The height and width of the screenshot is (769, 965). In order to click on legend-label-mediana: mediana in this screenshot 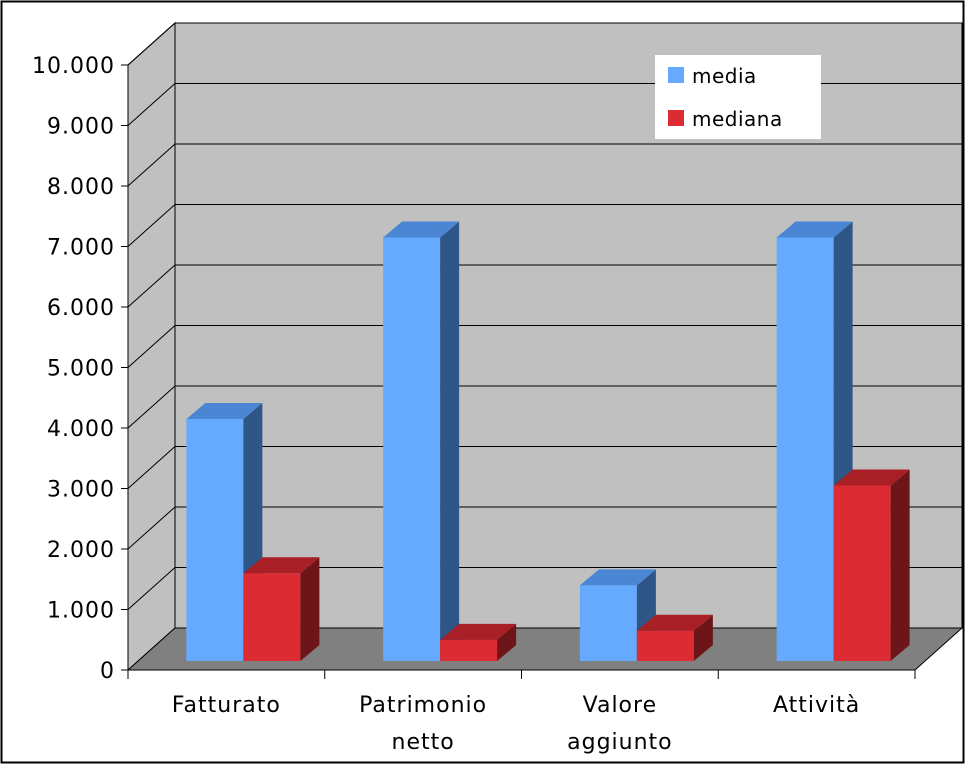, I will do `click(737, 119)`.